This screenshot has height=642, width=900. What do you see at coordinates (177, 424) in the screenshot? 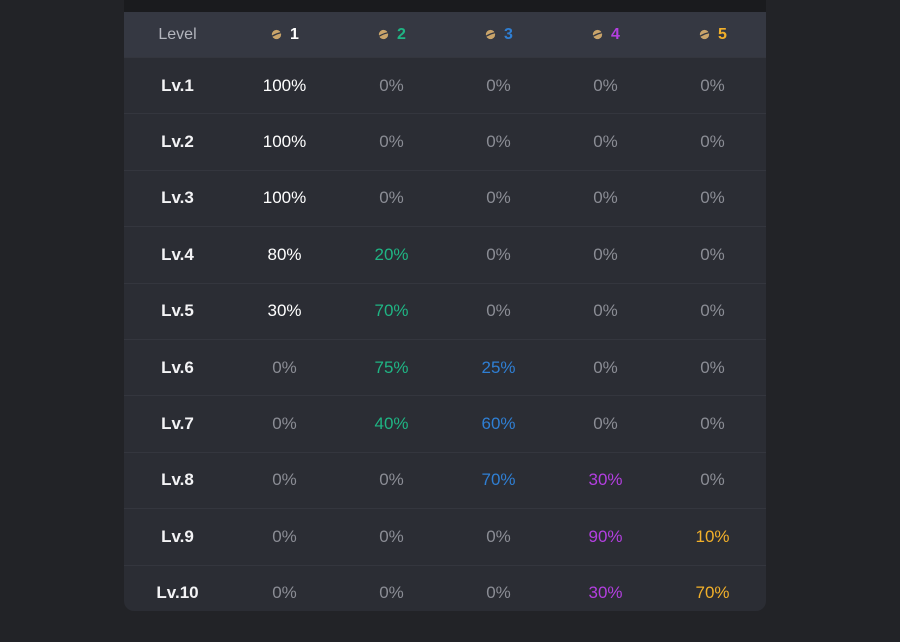
I see `level-cell: Lv.7` at bounding box center [177, 424].